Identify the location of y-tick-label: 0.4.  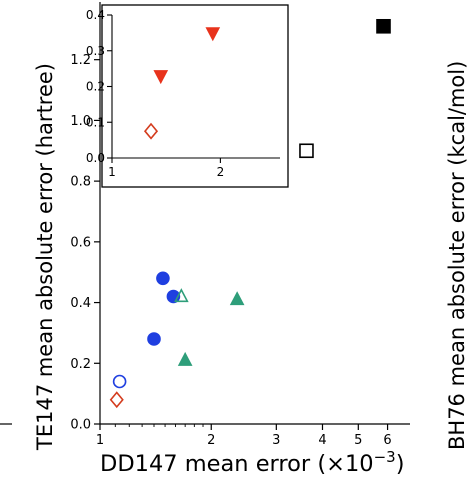
(80, 303).